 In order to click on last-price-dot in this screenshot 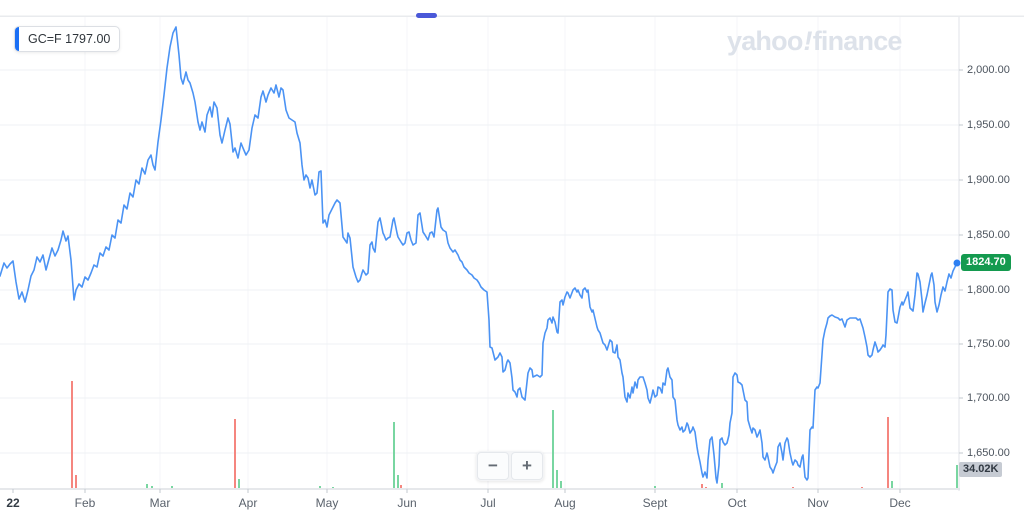, I will do `click(957, 263)`.